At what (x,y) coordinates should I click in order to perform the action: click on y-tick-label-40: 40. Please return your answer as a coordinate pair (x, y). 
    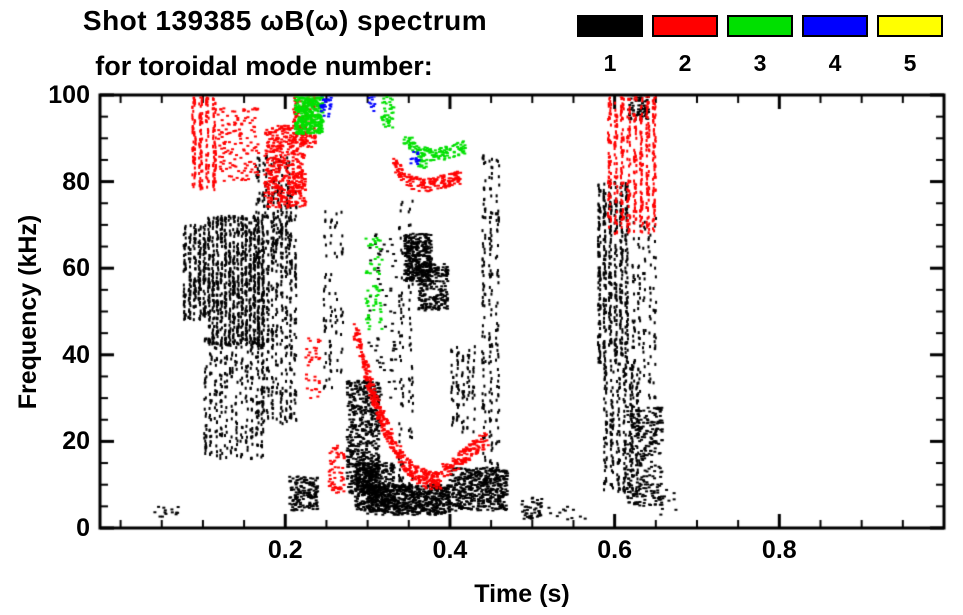
    Looking at the image, I should click on (76, 354).